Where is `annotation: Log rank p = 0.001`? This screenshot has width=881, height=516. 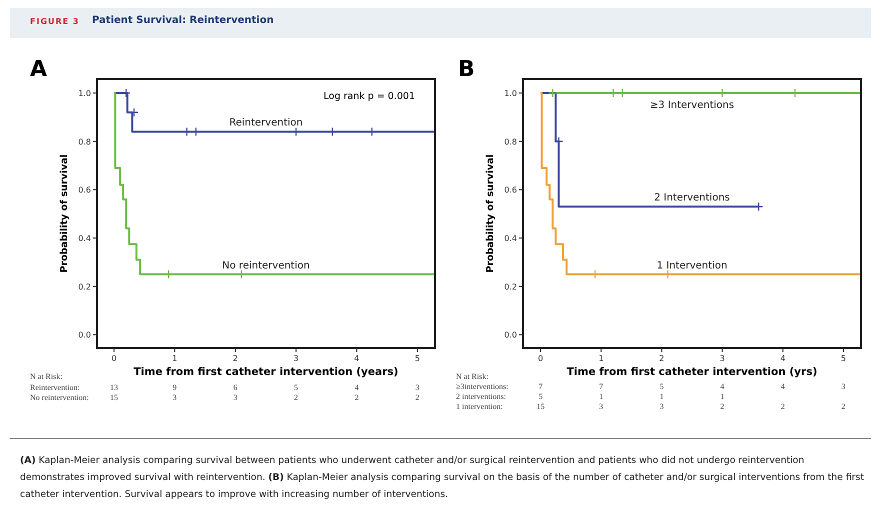 annotation: Log rank p = 0.001 is located at coordinates (369, 96).